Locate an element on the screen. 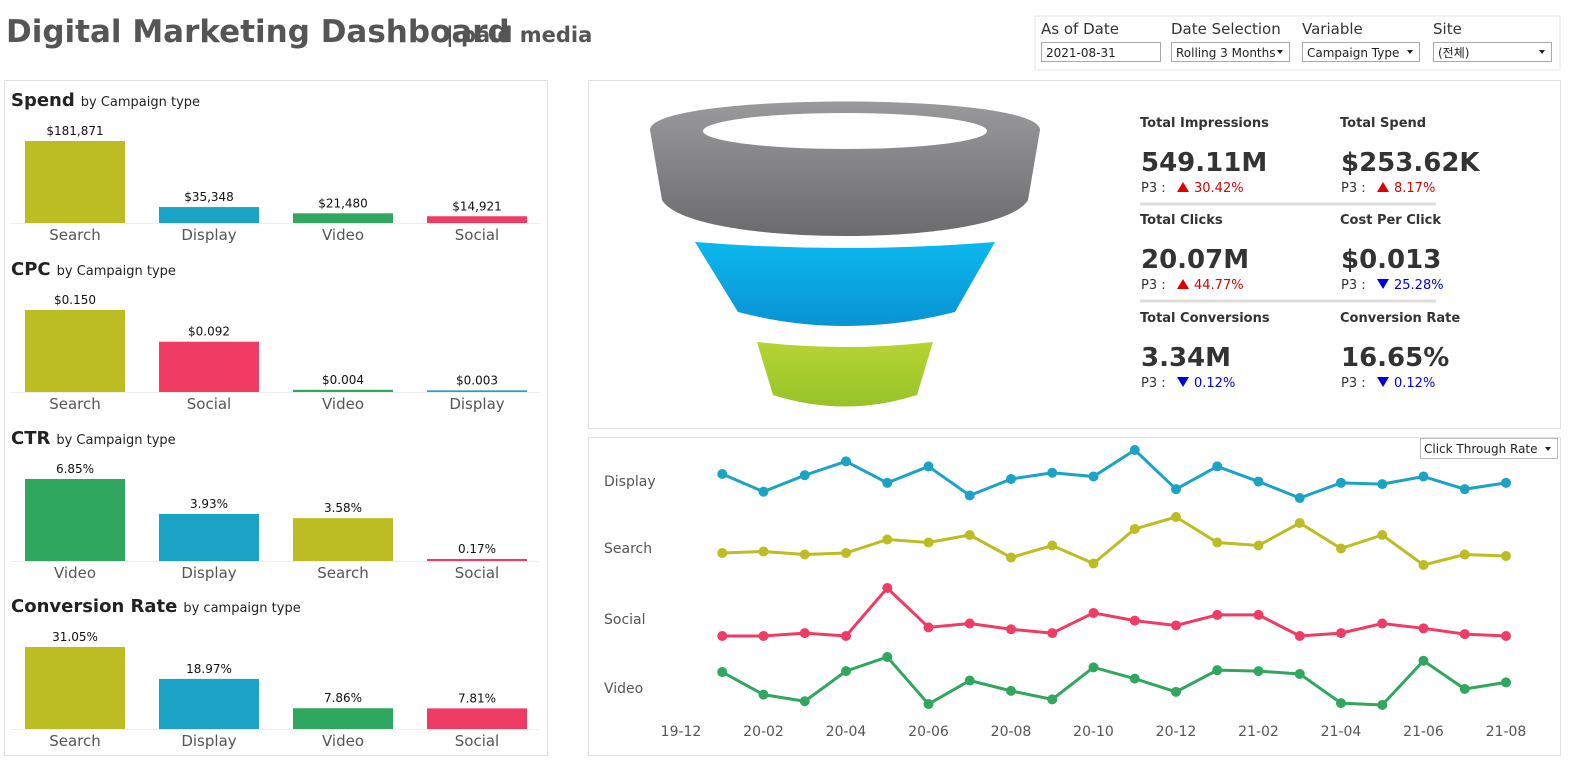 The width and height of the screenshot is (1586, 771). value-label: $35,348 is located at coordinates (209, 197).